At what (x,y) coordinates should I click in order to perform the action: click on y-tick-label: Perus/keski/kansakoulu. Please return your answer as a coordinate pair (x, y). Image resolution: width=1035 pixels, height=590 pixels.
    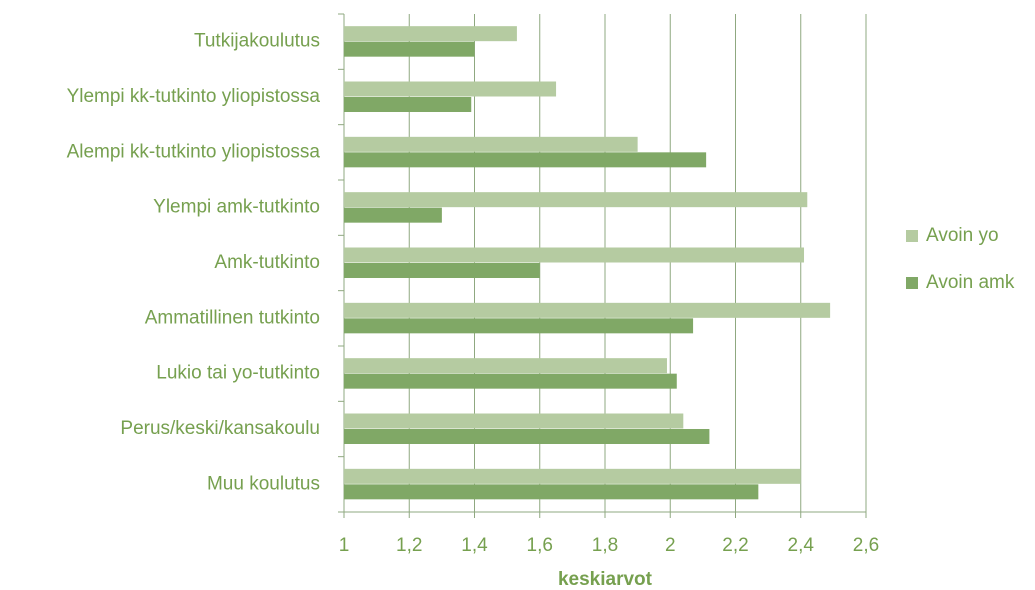
    Looking at the image, I should click on (220, 428).